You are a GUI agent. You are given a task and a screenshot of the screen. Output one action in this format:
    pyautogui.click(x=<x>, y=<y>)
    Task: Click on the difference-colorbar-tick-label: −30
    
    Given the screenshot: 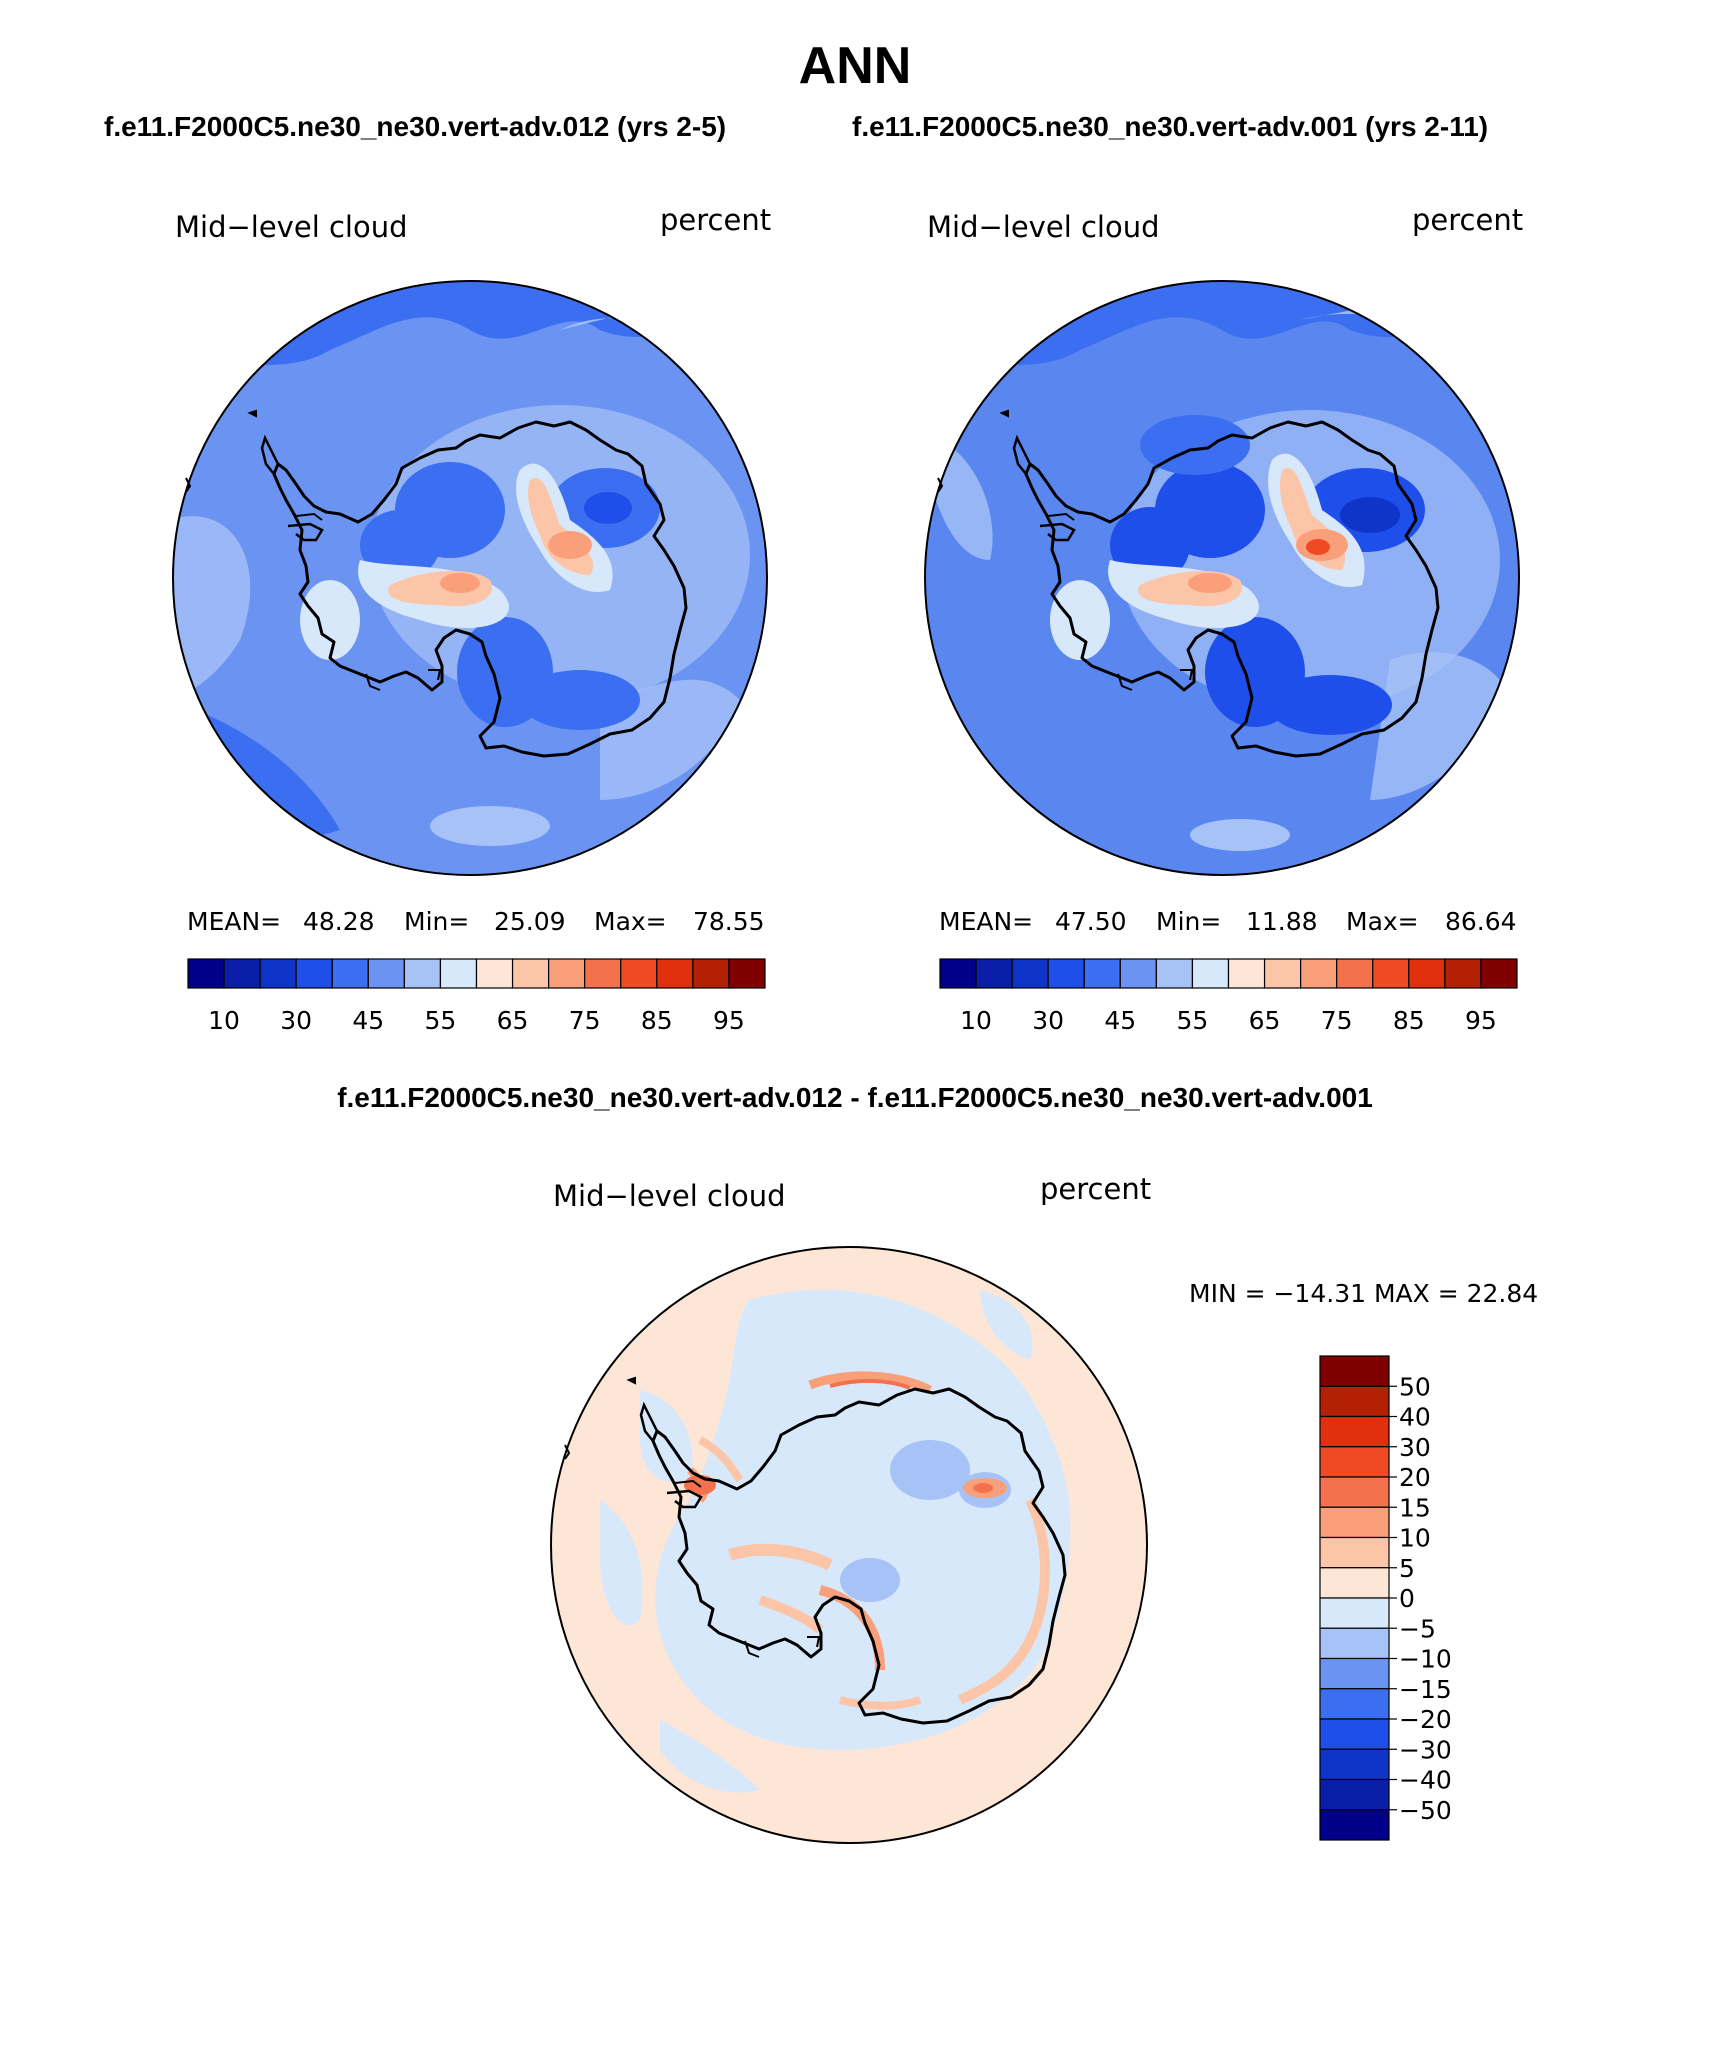 What is the action you would take?
    pyautogui.click(x=1425, y=1749)
    